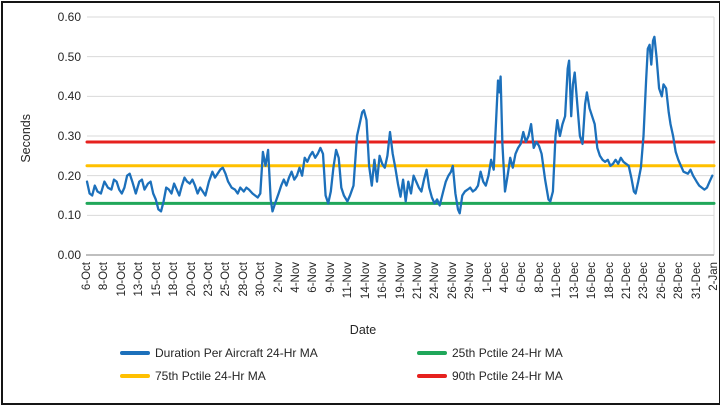 The height and width of the screenshot is (405, 720). What do you see at coordinates (400, 281) in the screenshot?
I see `x-axis-tick-label: 19-Nov` at bounding box center [400, 281].